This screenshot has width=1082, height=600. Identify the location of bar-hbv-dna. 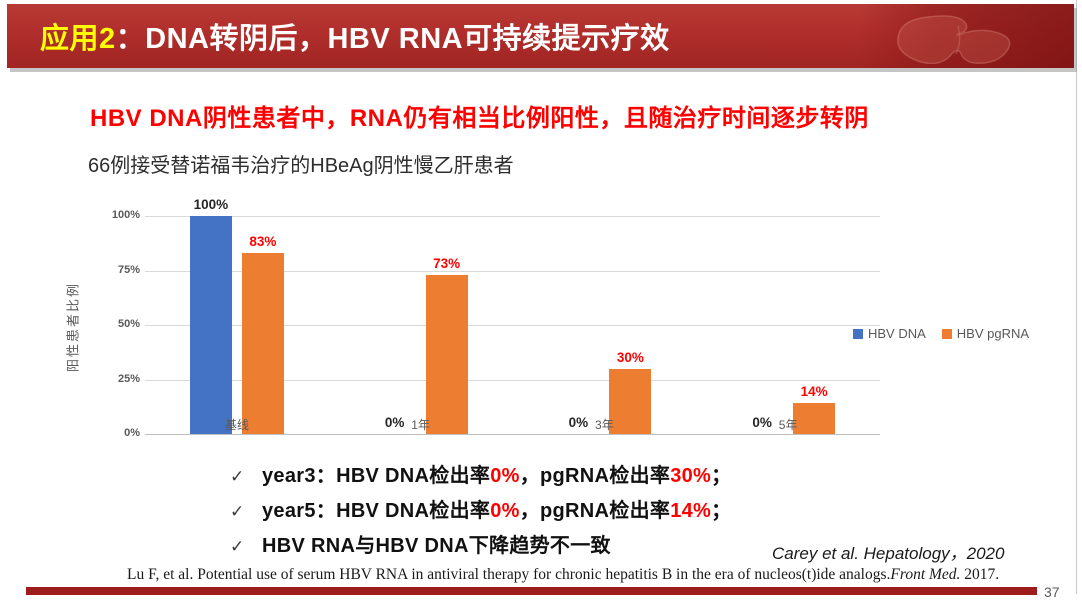
(210, 325).